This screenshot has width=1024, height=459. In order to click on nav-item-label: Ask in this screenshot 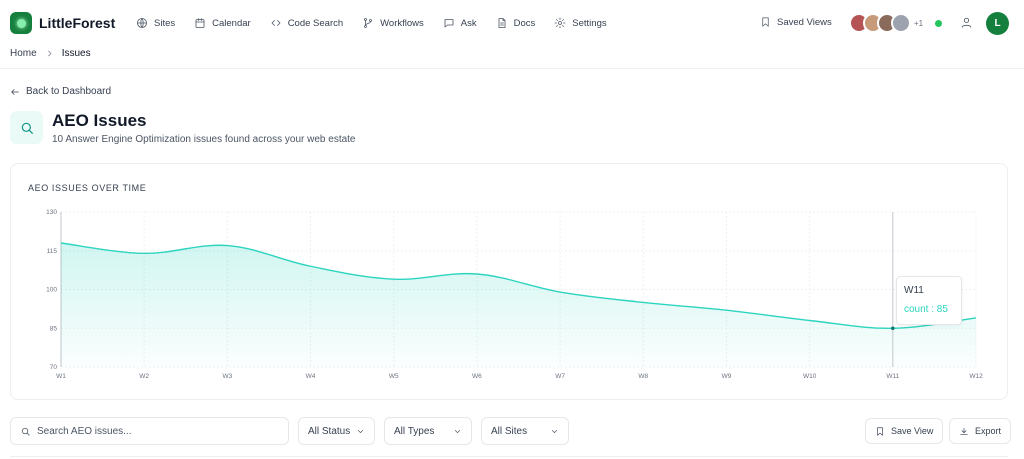, I will do `click(468, 23)`.